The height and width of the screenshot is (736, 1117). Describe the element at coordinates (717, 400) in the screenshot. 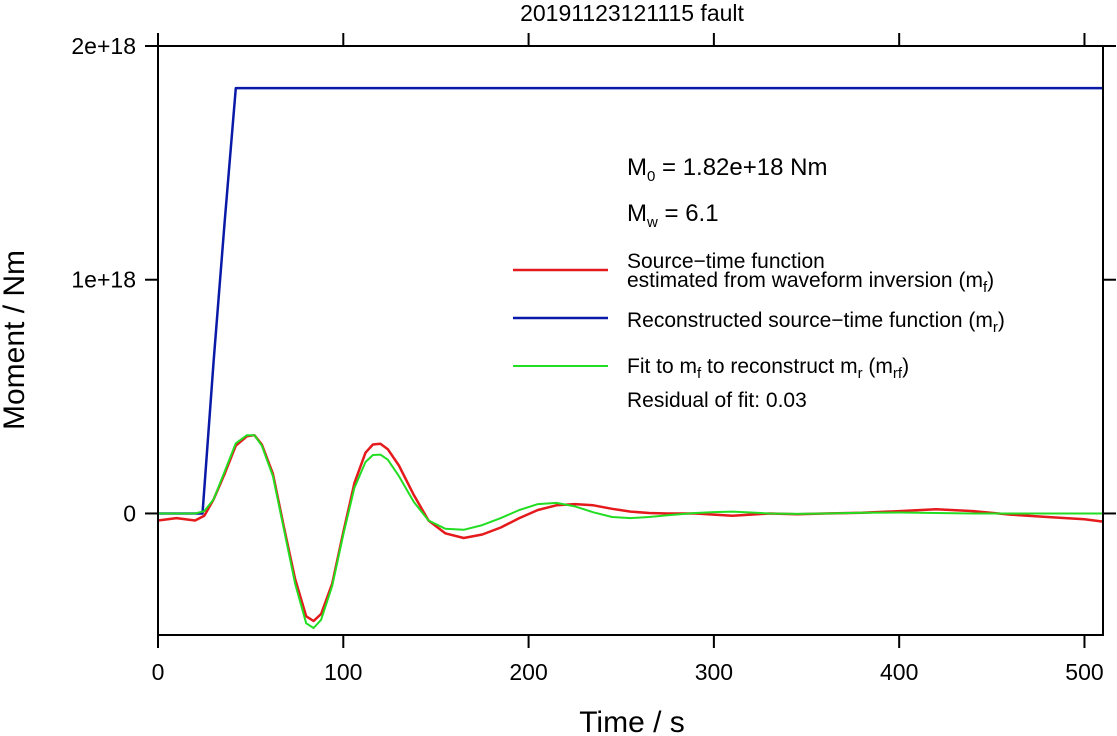

I see `residual-annotation: Residual of fit: 0.03` at that location.